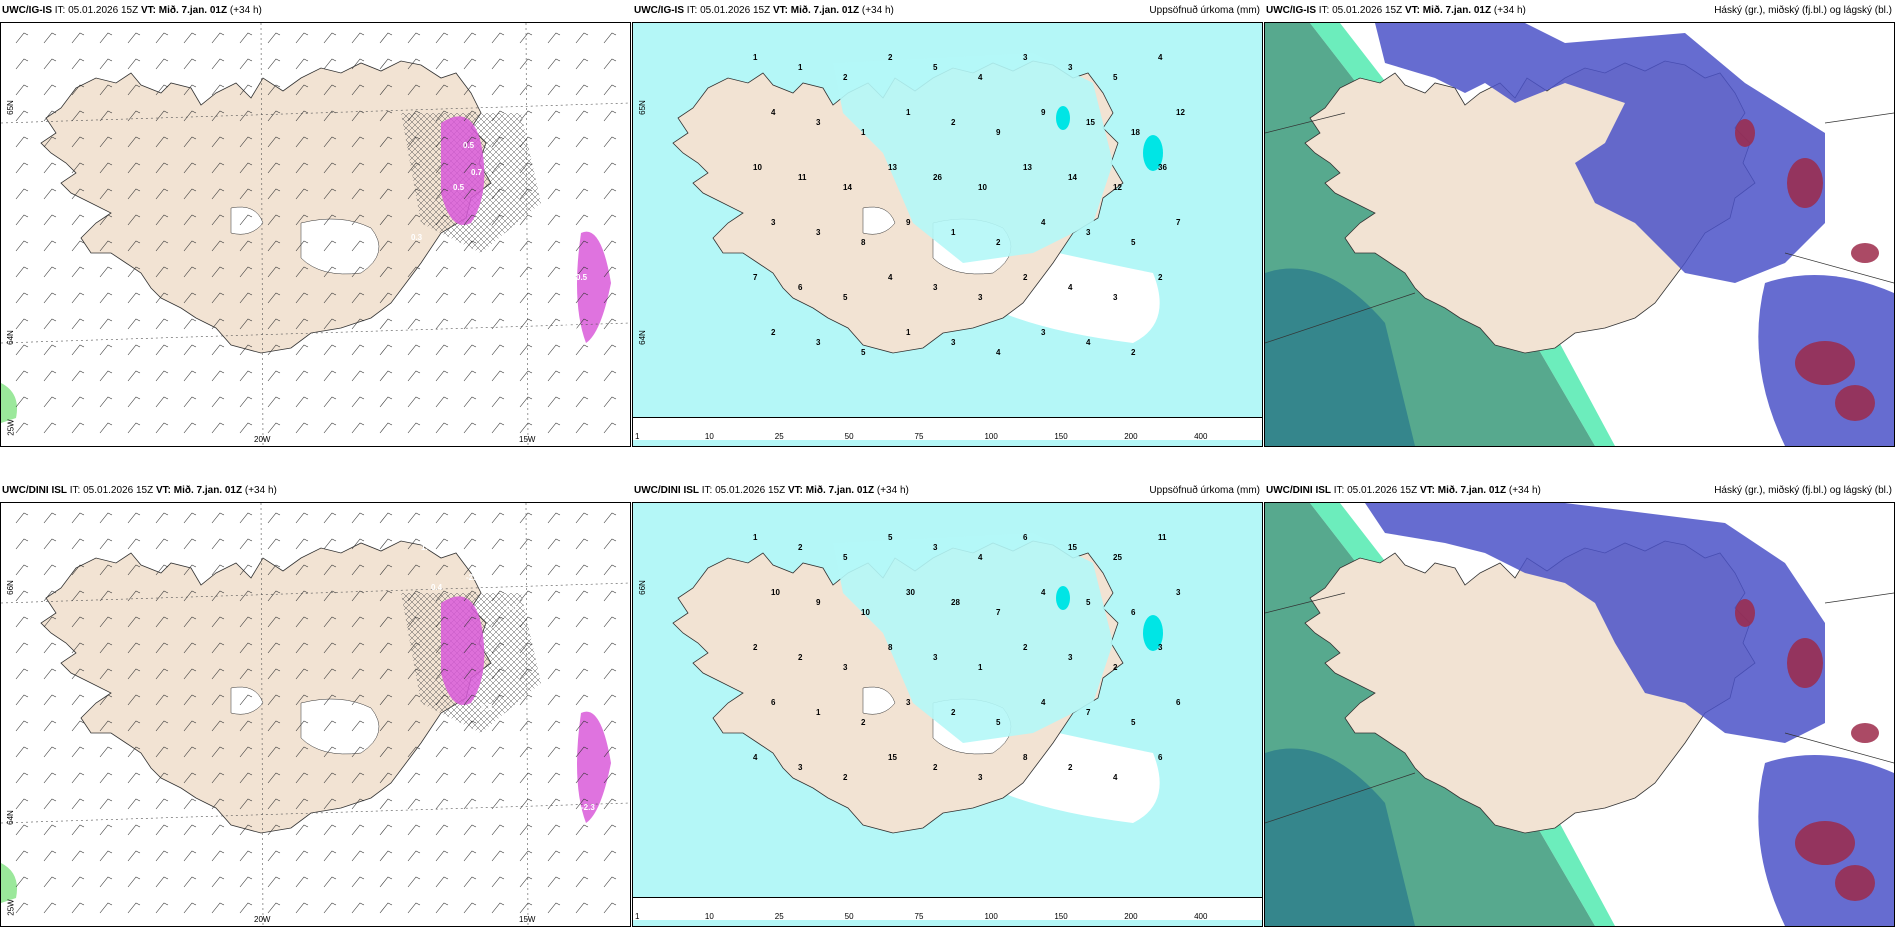  What do you see at coordinates (572, 327) in the screenshot?
I see `wind-value-label: 0.9` at bounding box center [572, 327].